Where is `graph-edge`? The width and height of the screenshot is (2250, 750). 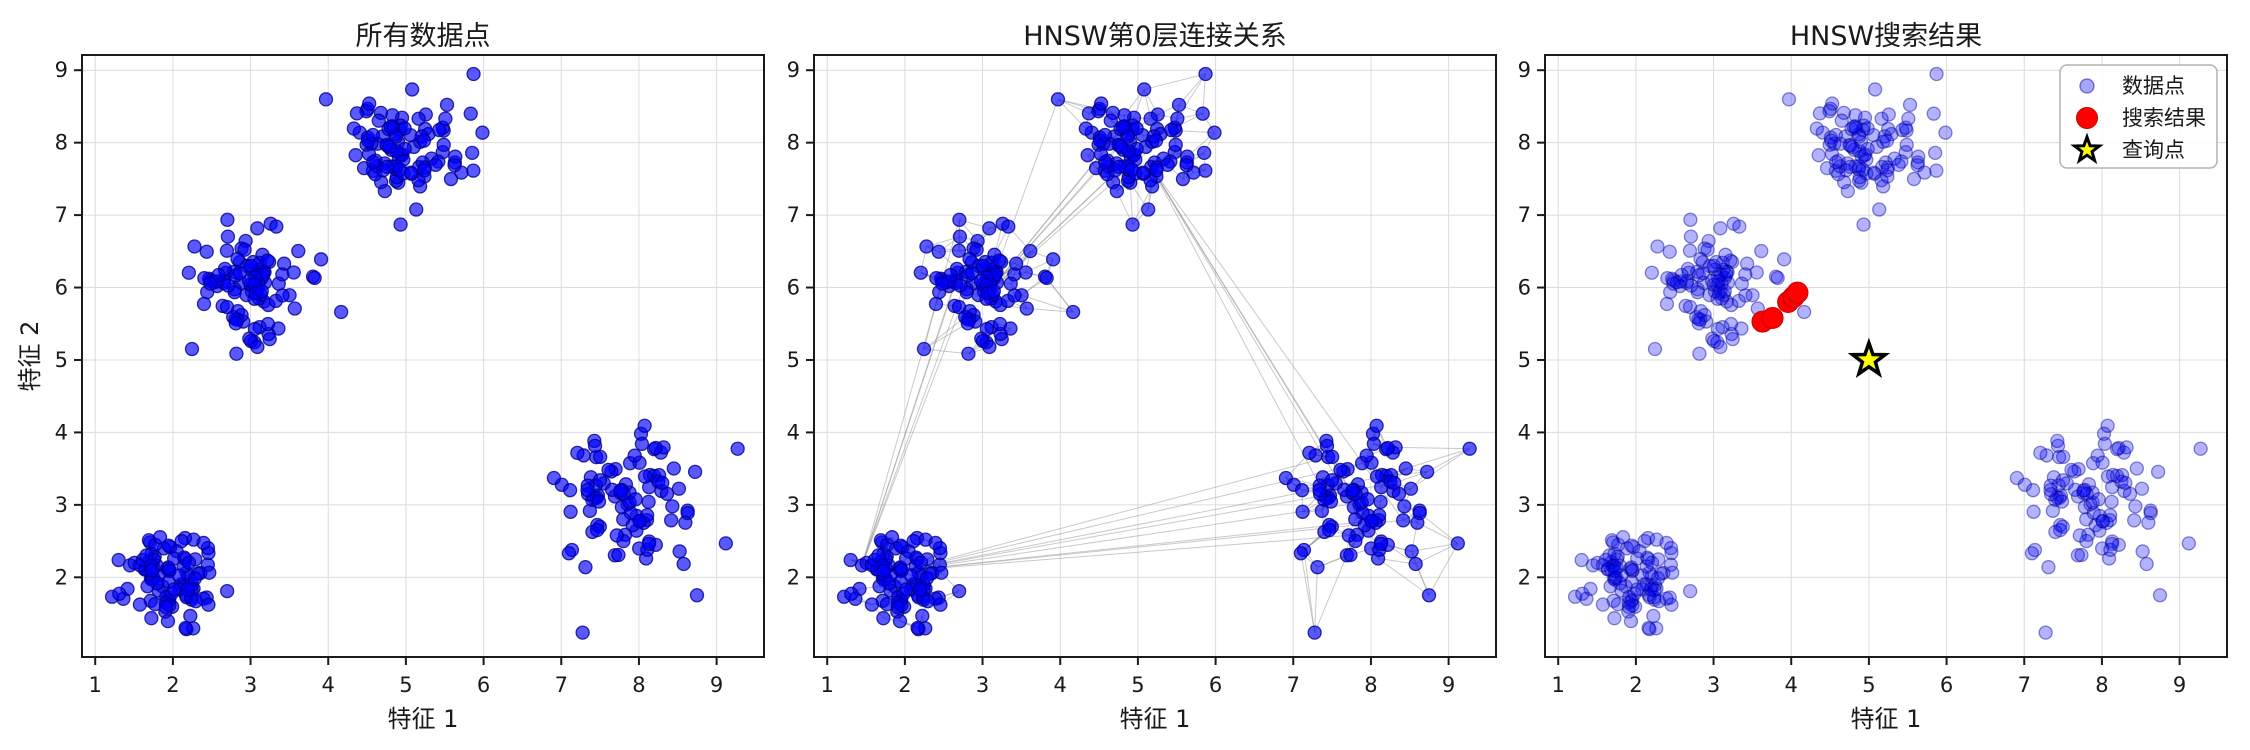
graph-edge is located at coordinates (1115, 514).